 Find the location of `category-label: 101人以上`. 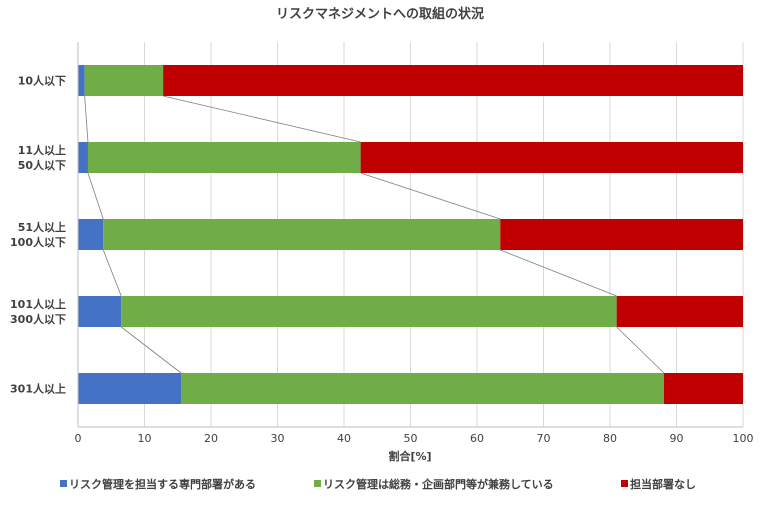

category-label: 101人以上 is located at coordinates (38, 304).